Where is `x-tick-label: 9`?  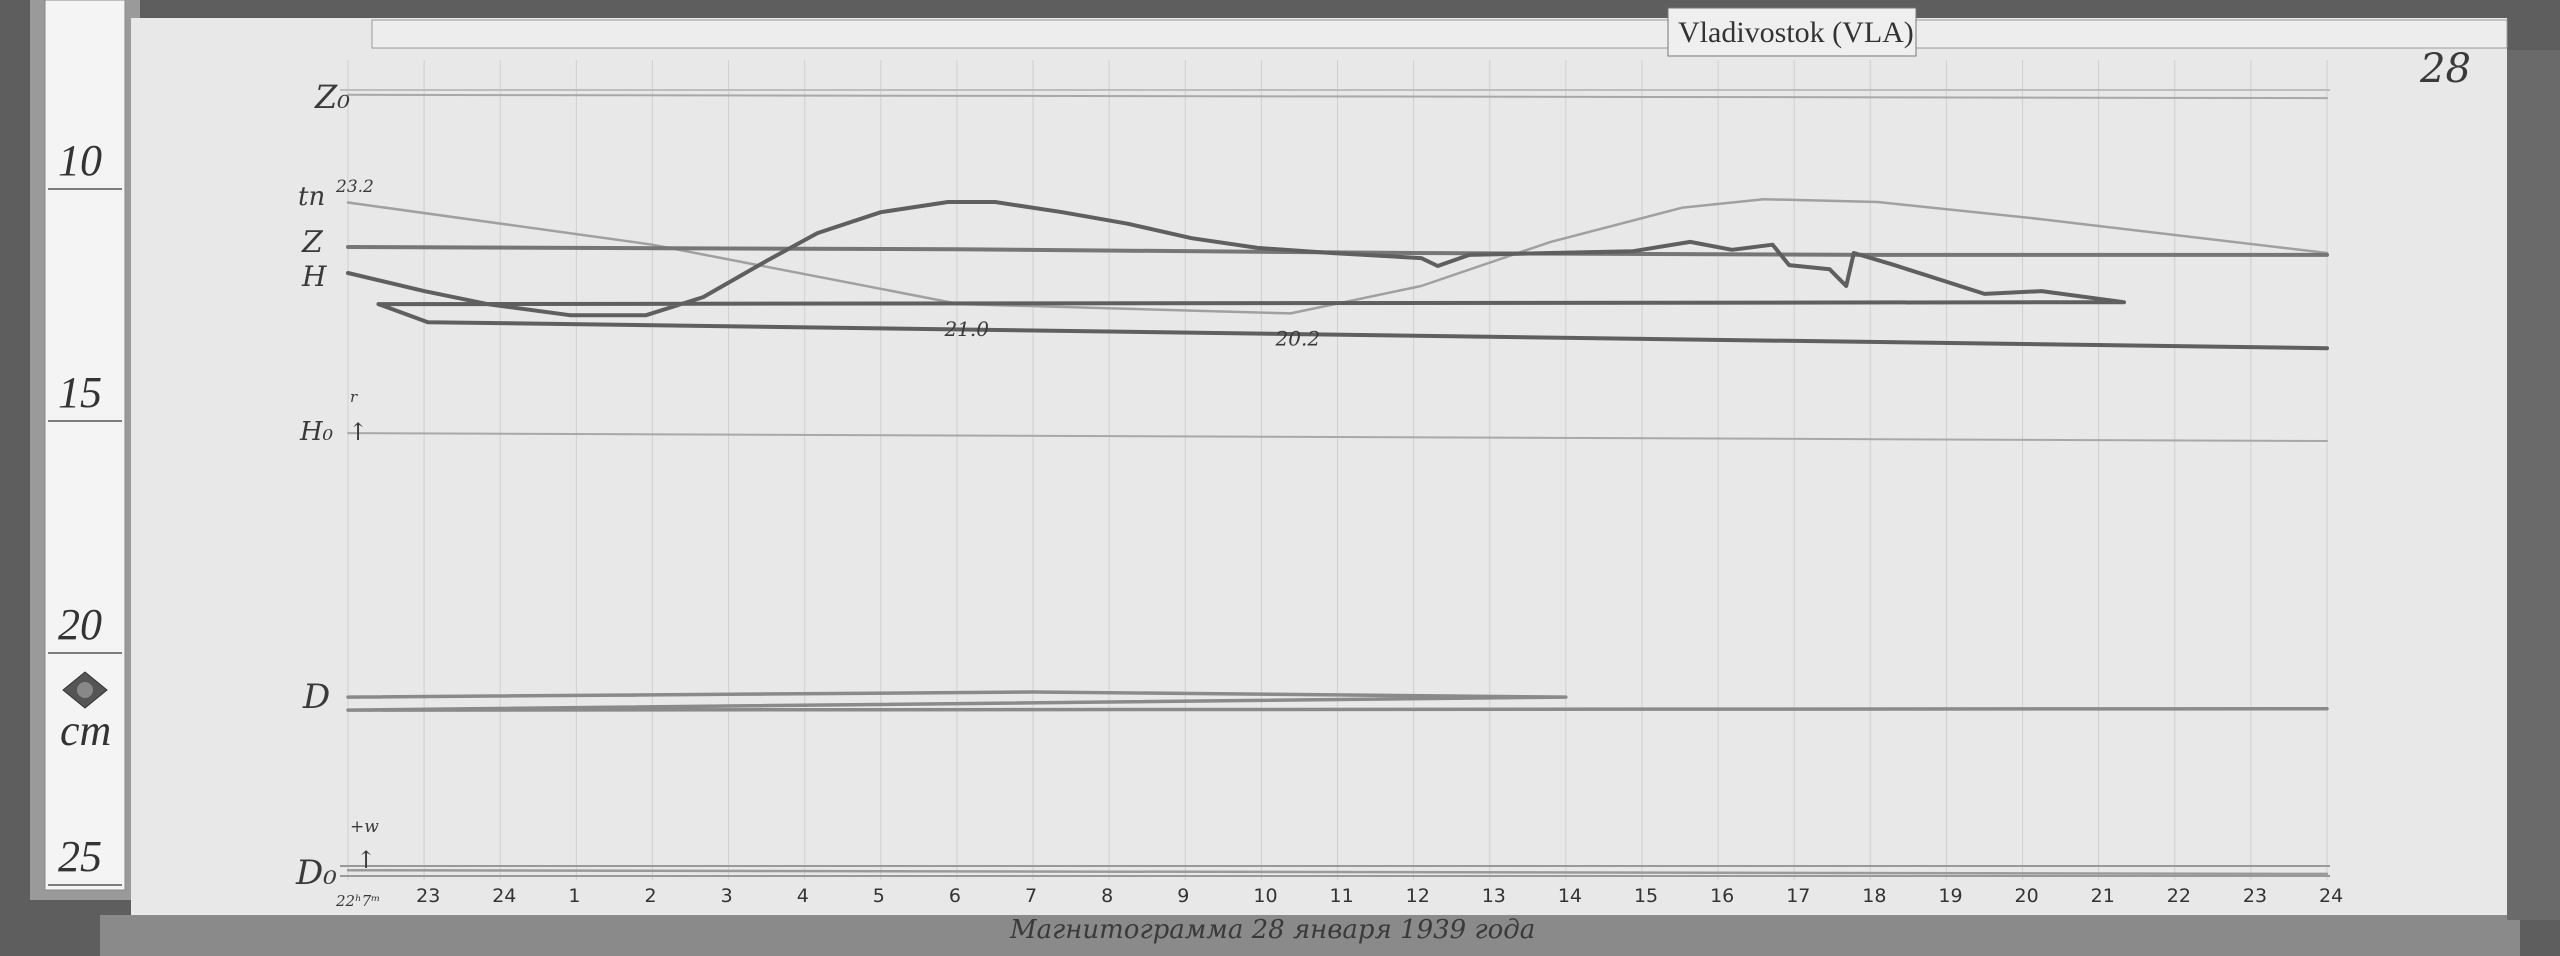 x-tick-label: 9 is located at coordinates (1183, 896).